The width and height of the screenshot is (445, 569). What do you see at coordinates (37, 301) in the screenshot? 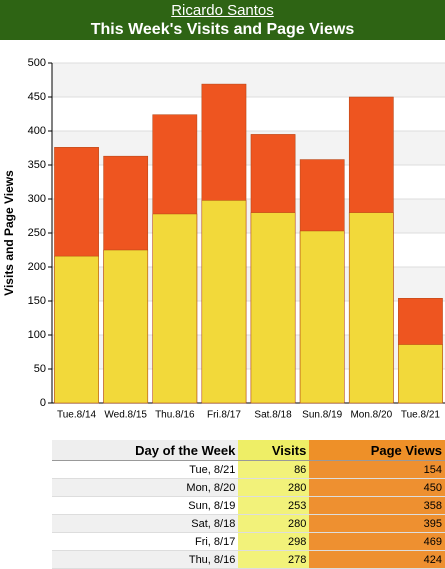
I see `y-tick-label: 150` at bounding box center [37, 301].